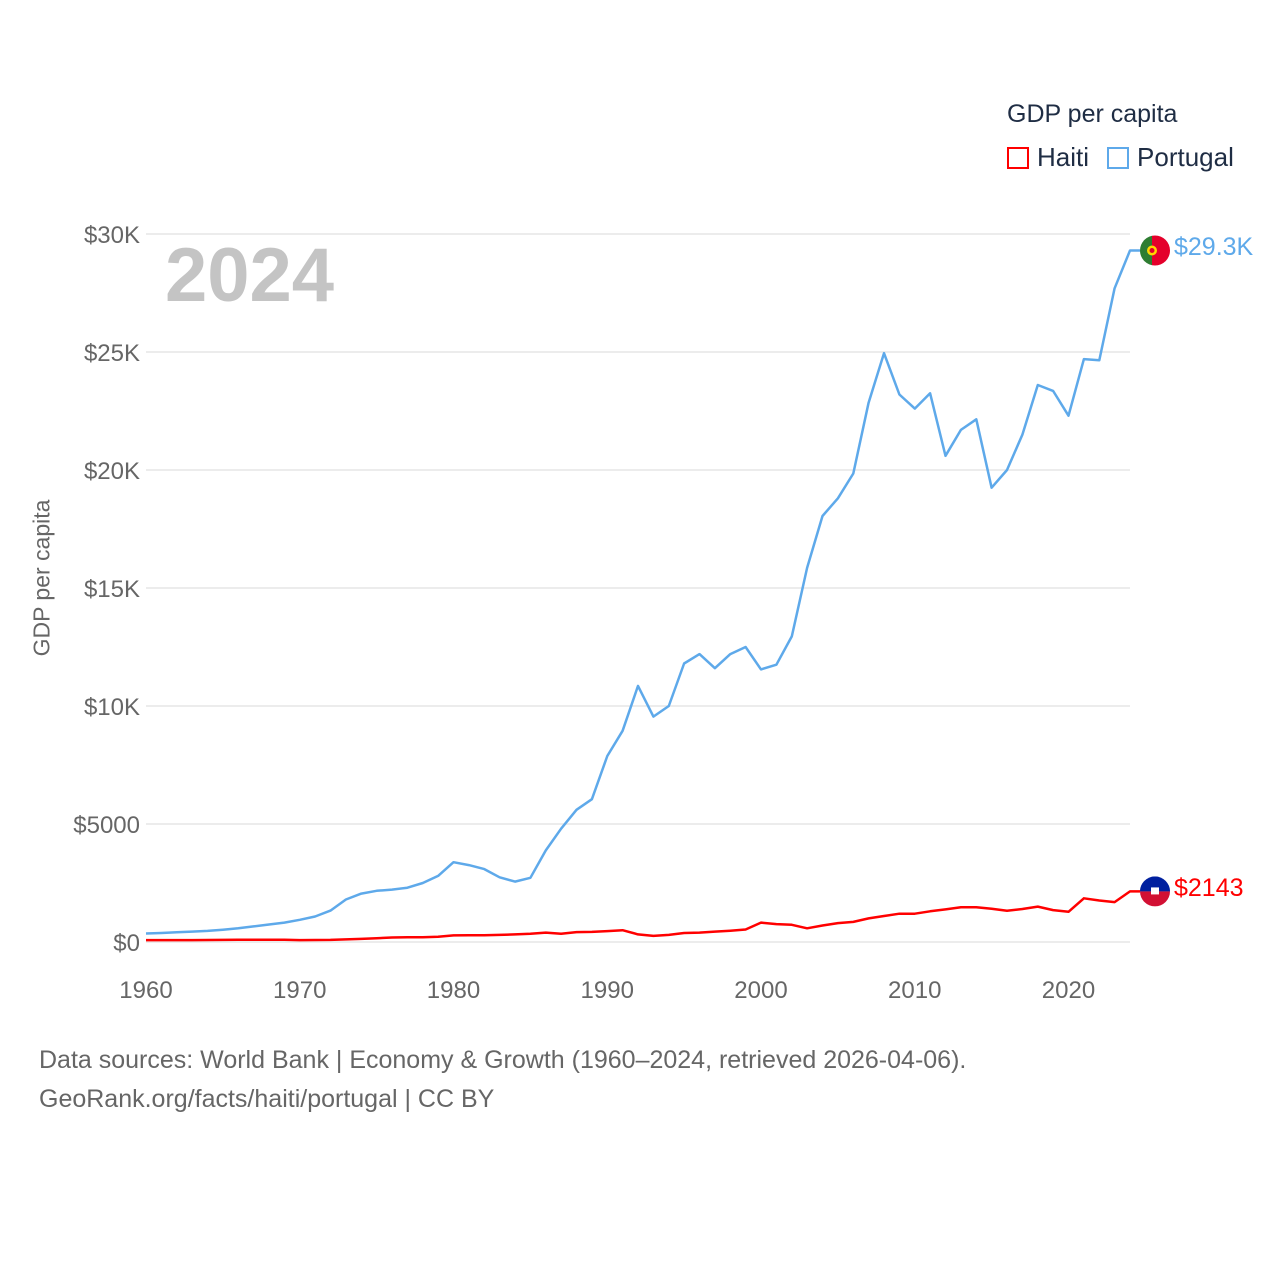  Describe the element at coordinates (106, 825) in the screenshot. I see `y-tick-label: $5000` at that location.